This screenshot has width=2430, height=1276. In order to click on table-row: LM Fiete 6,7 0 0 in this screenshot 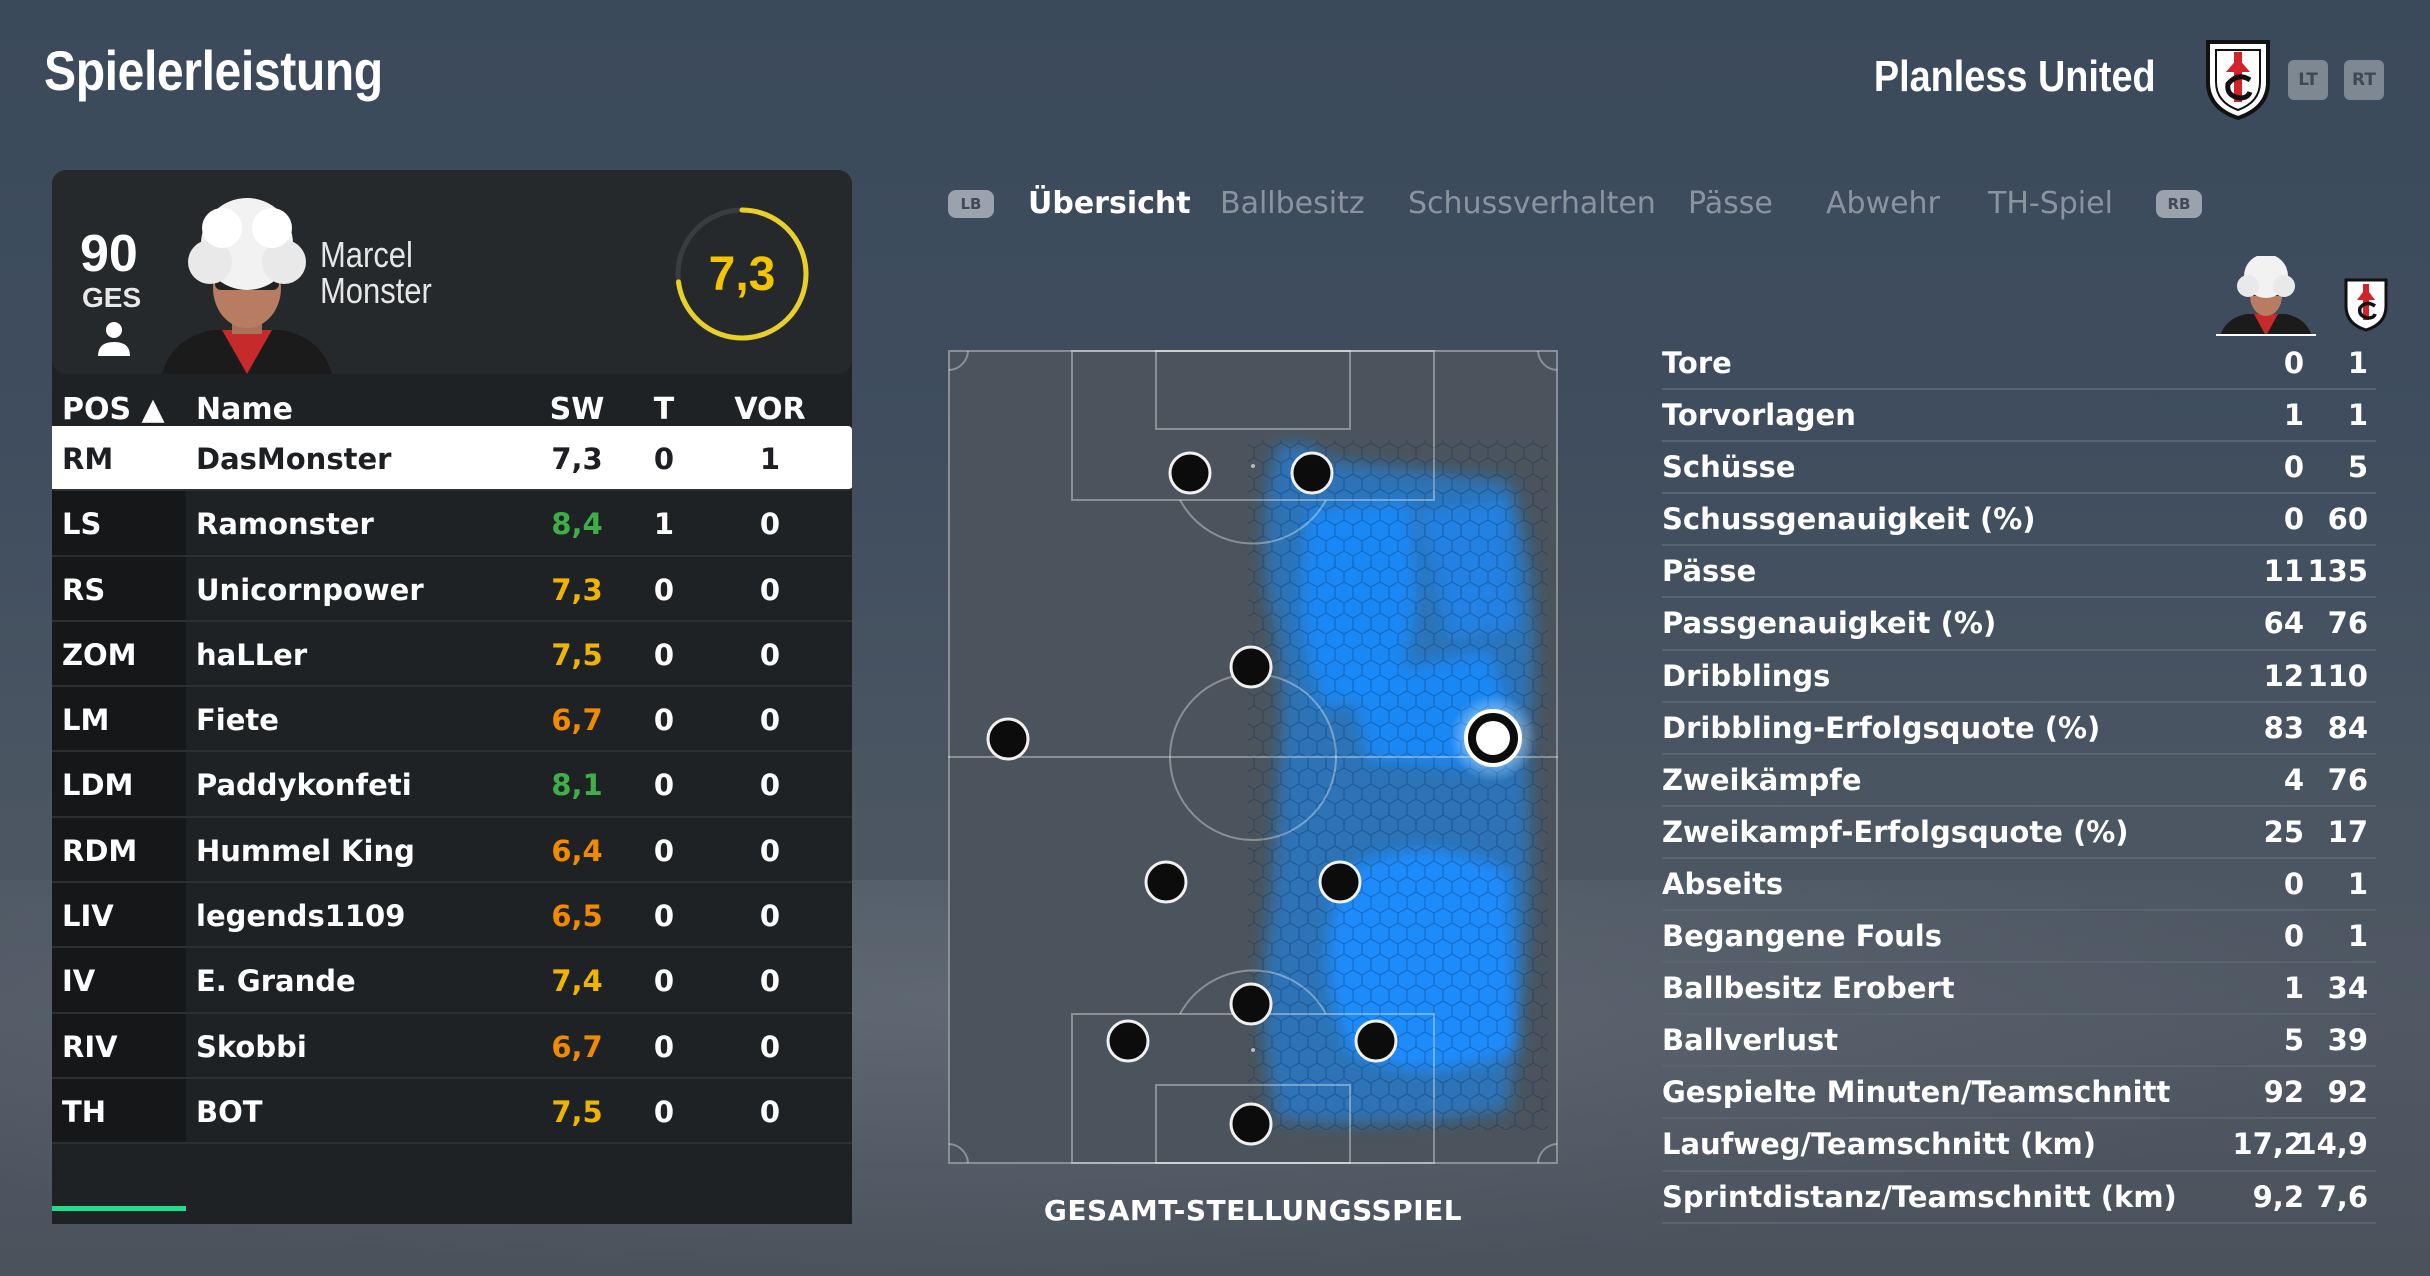, I will do `click(452, 720)`.